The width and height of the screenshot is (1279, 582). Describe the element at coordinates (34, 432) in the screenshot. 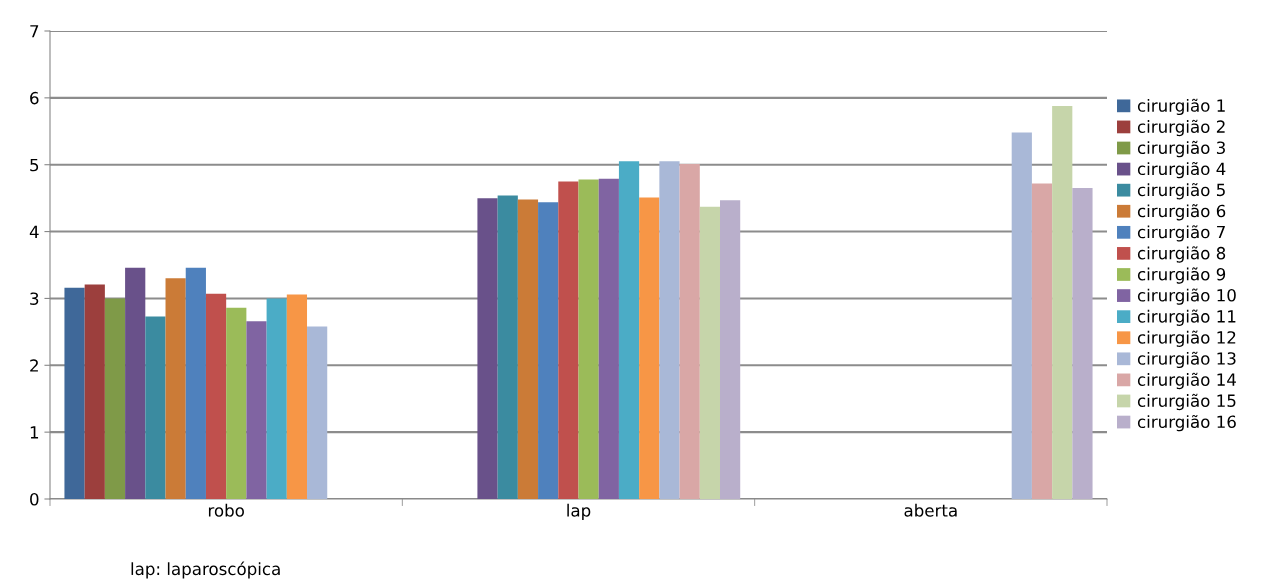

I see `y-tick-label: 1` at that location.